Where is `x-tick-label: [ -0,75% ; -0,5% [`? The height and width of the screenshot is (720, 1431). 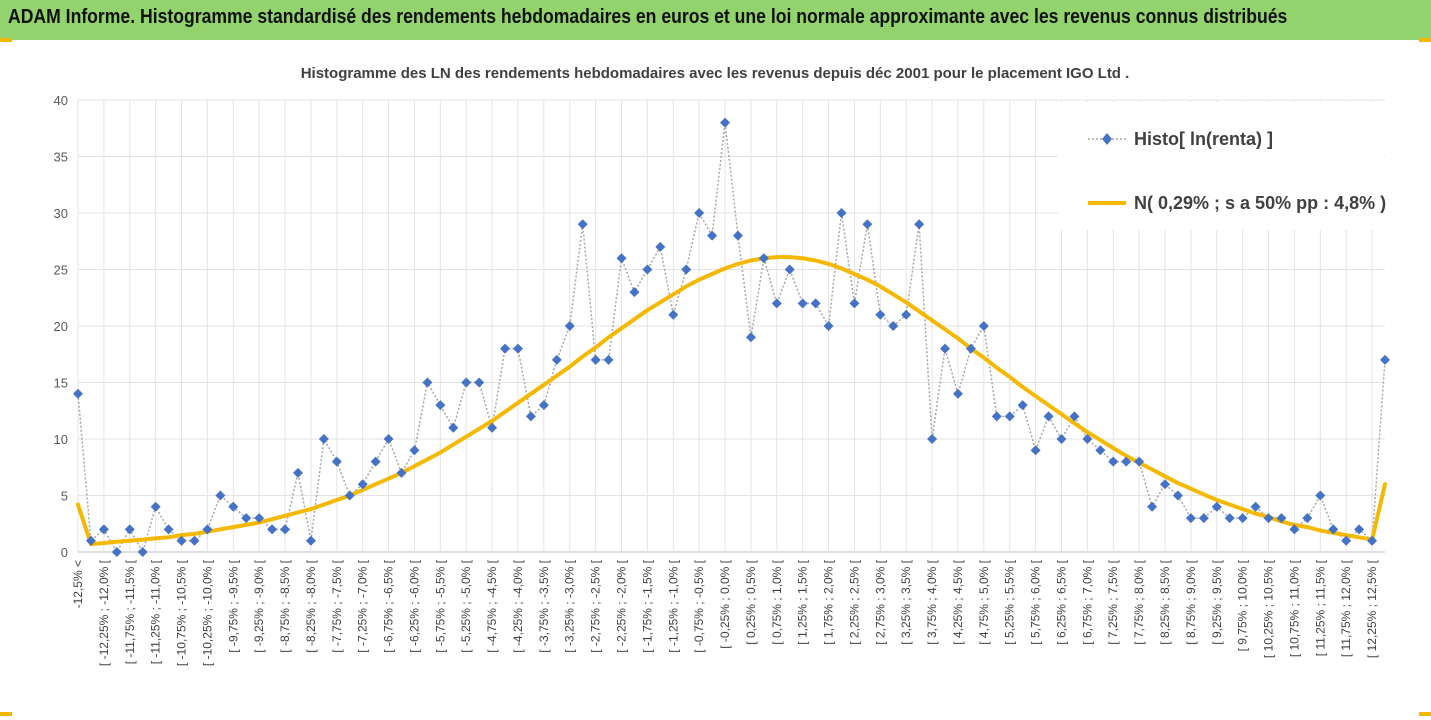 x-tick-label: [ -0,75% ; -0,5% [ is located at coordinates (699, 605).